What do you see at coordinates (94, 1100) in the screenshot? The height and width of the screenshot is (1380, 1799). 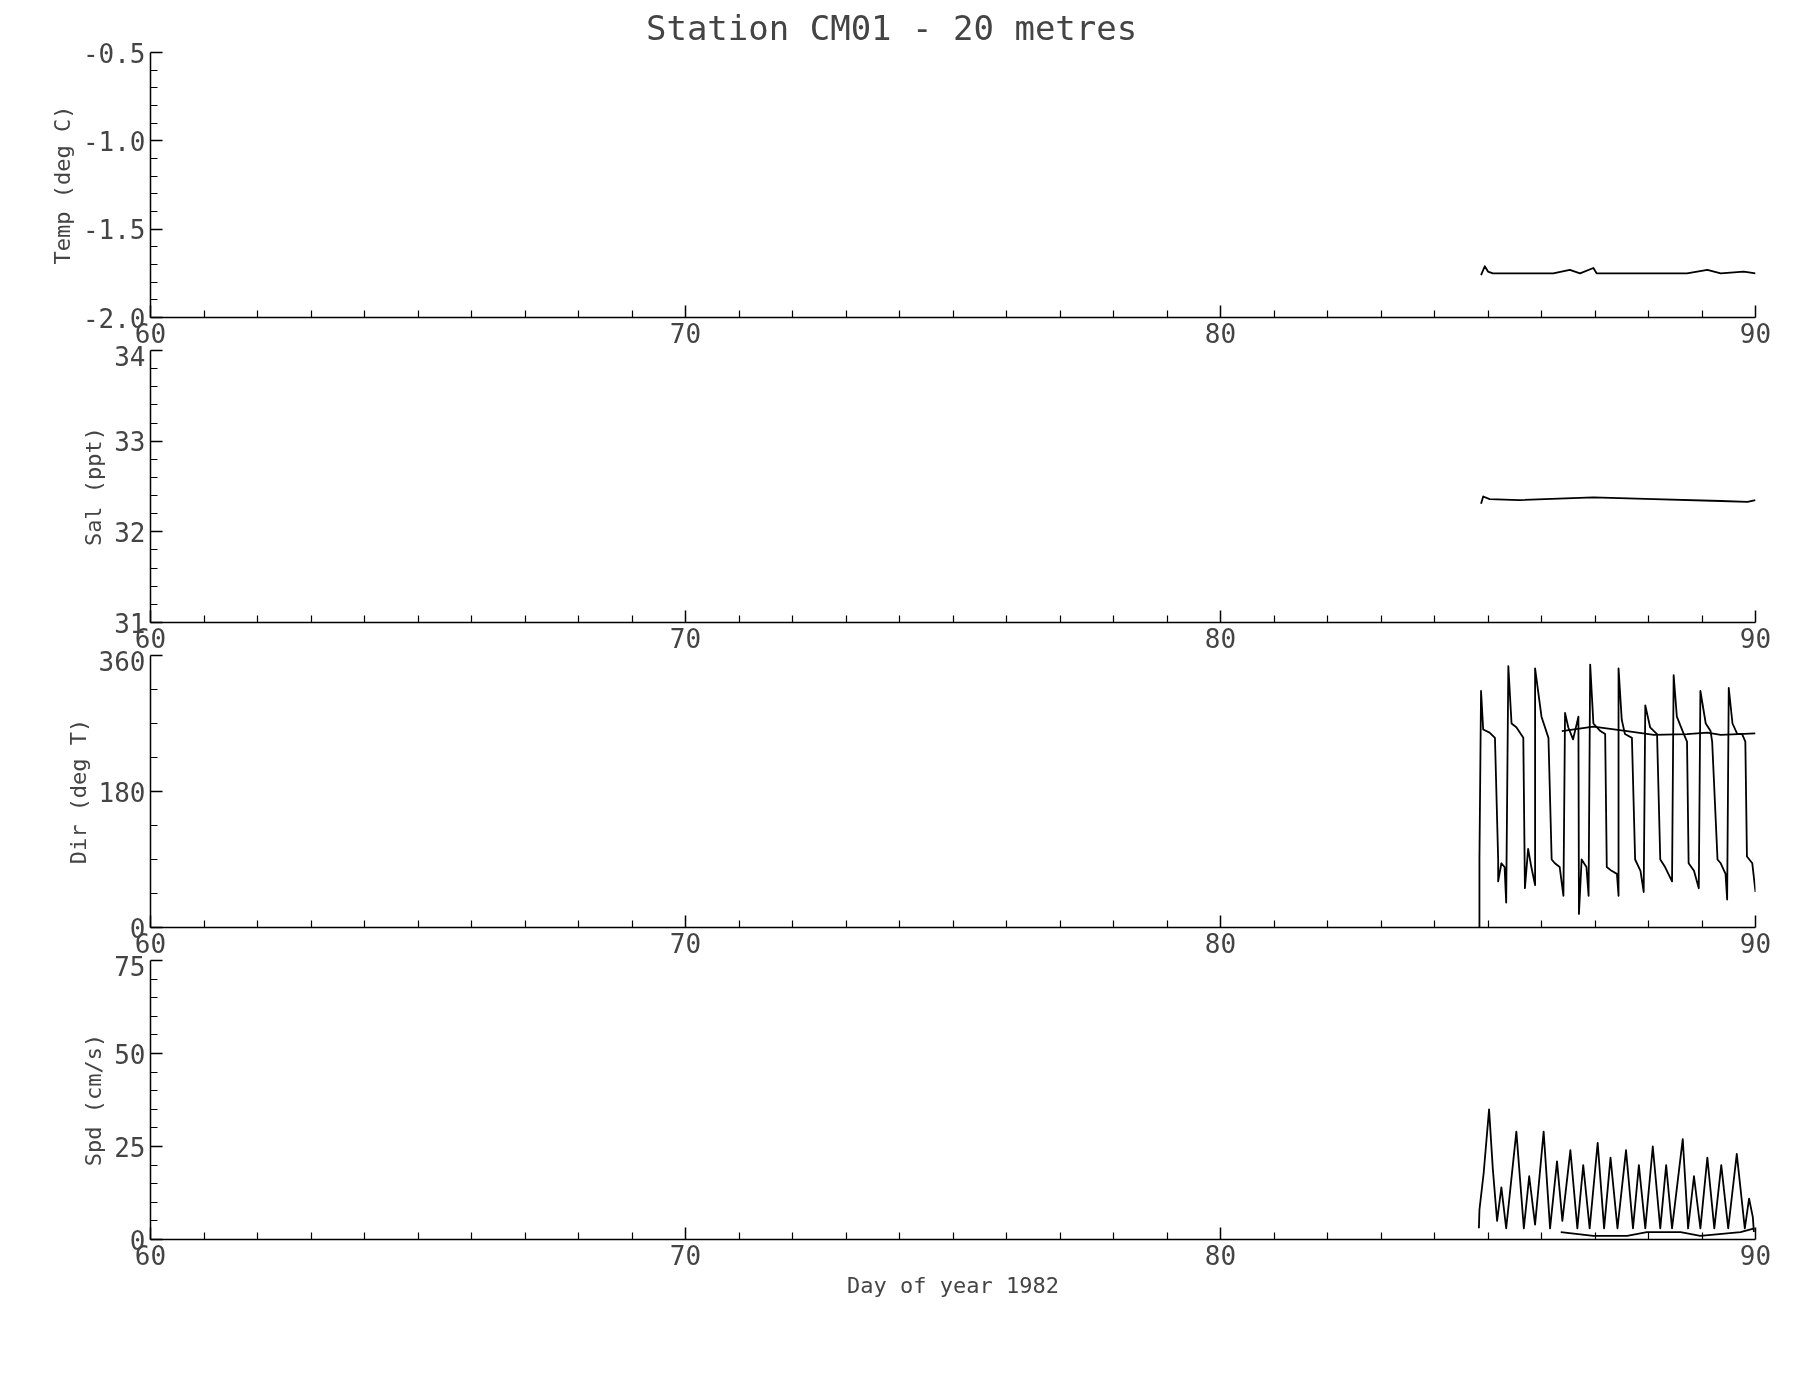 I see `y-axis-title: Spd (cm/s)` at bounding box center [94, 1100].